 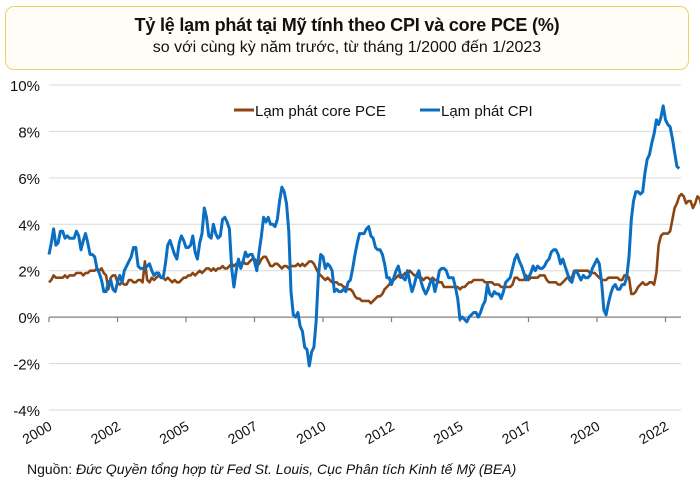 I want to click on y-tick-label: 10%, so click(x=25, y=86).